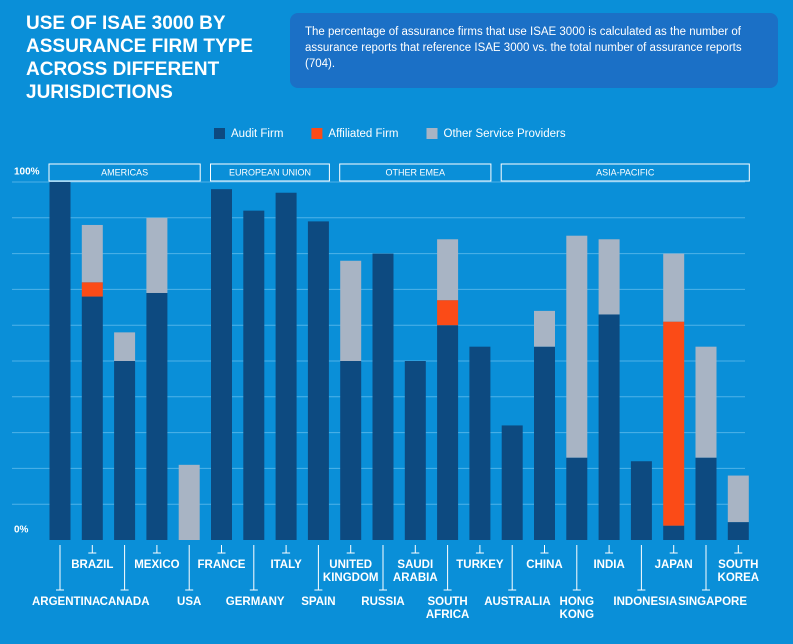  What do you see at coordinates (363, 134) in the screenshot?
I see `legend-label: Affiliated Firm` at bounding box center [363, 134].